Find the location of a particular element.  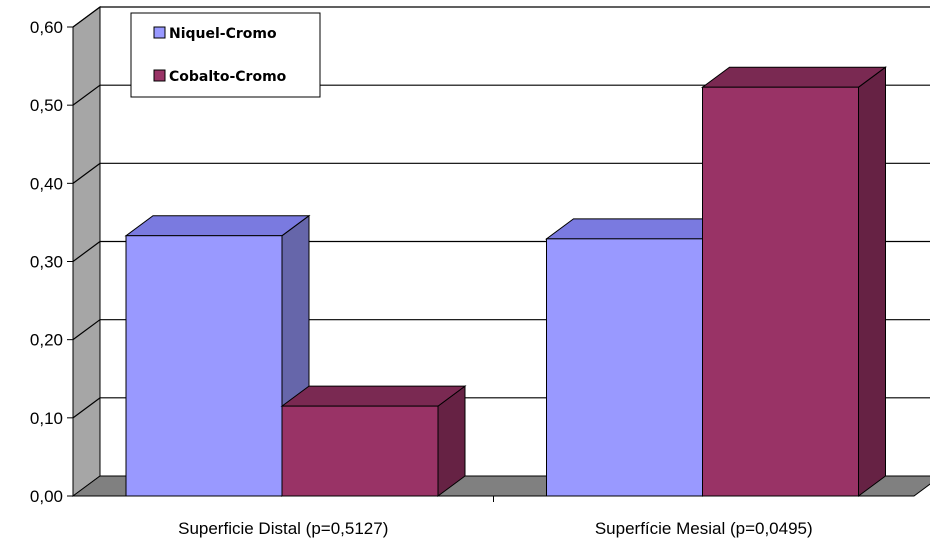

x-category-label: Superficie Distal (p=0,5127) is located at coordinates (283, 528).